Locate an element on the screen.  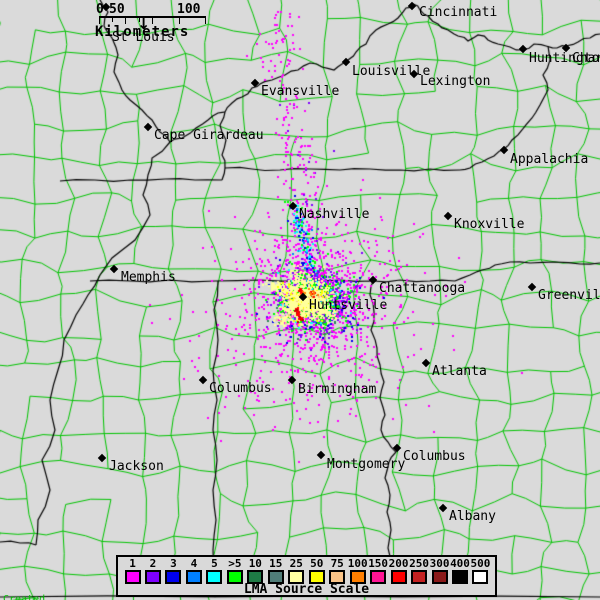
legend-entry: 200 is located at coordinates (398, 570).